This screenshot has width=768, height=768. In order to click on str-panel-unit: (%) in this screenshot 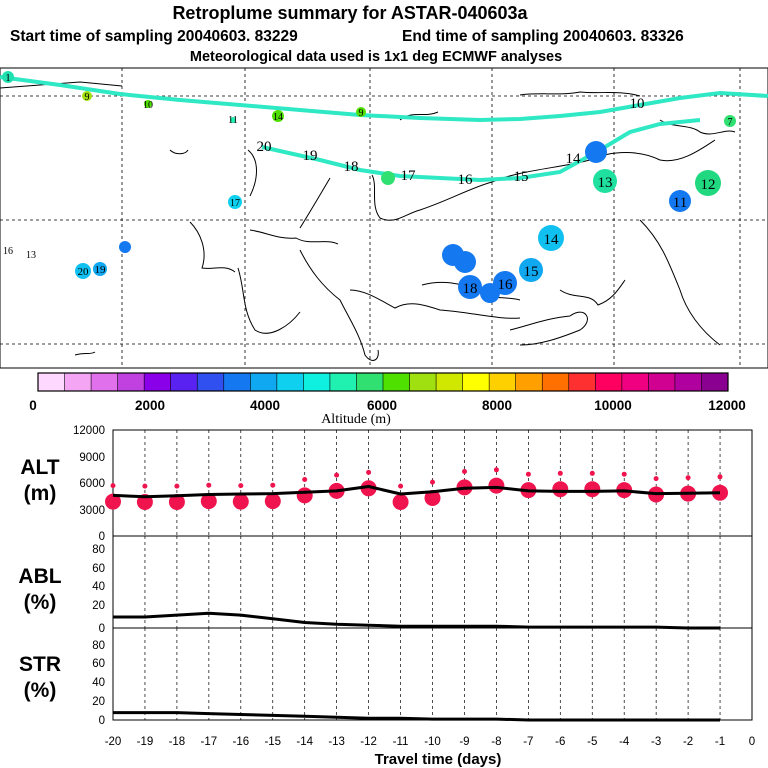, I will do `click(40, 690)`.